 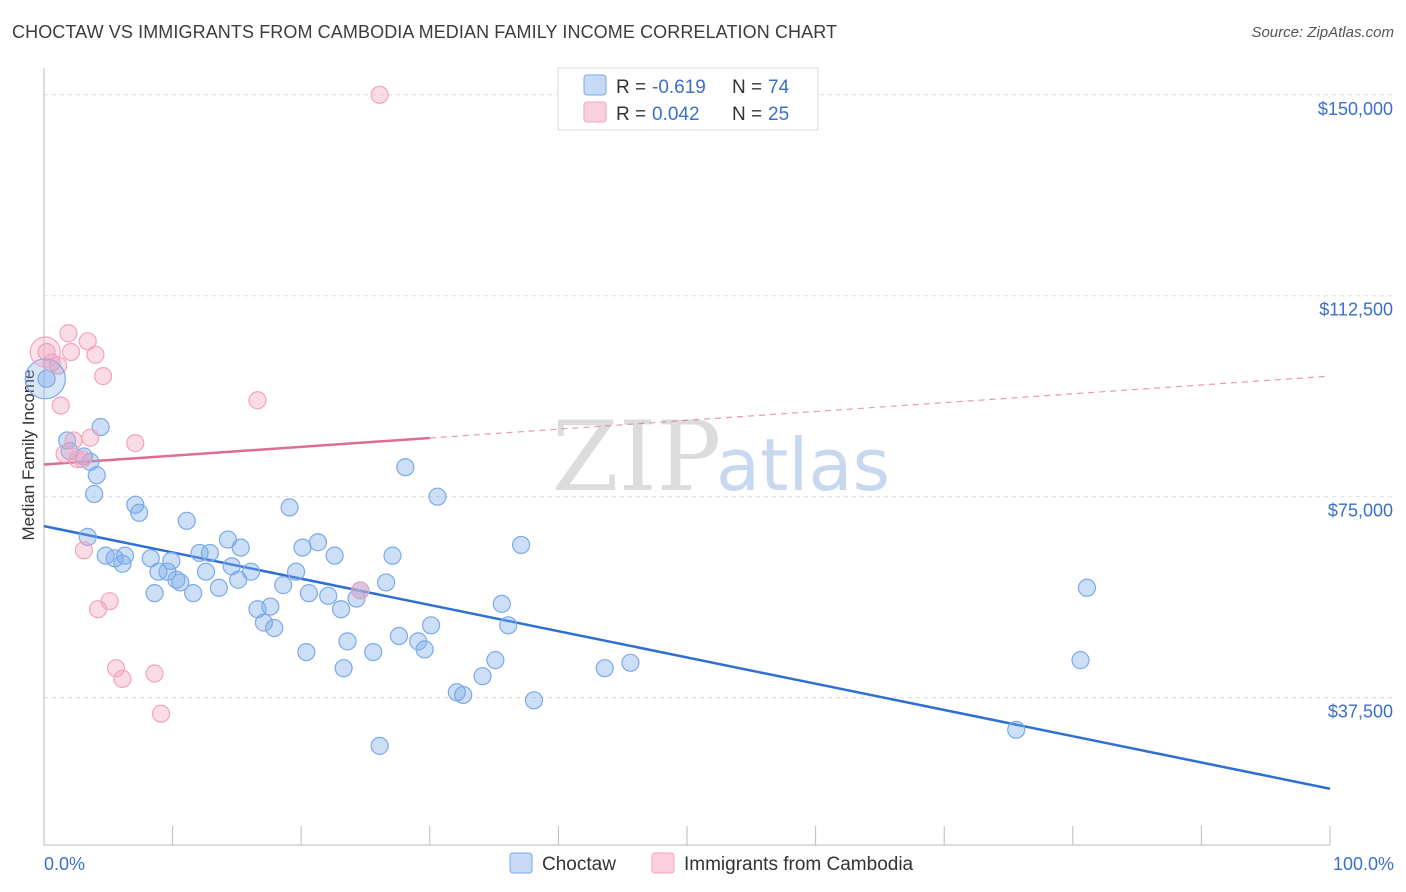 I want to click on y-axis-label: Median Family Income, so click(x=28, y=454).